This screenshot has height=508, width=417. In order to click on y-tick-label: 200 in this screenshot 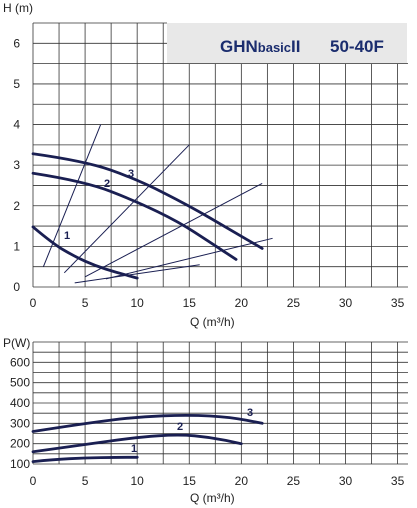, I will do `click(20, 444)`.